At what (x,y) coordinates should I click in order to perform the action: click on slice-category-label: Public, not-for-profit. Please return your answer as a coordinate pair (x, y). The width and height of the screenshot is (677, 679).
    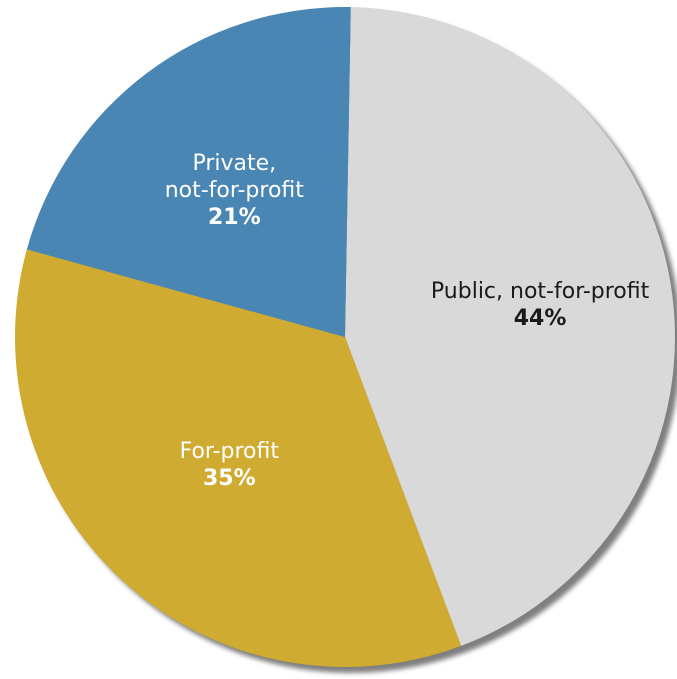
    Looking at the image, I should click on (540, 291).